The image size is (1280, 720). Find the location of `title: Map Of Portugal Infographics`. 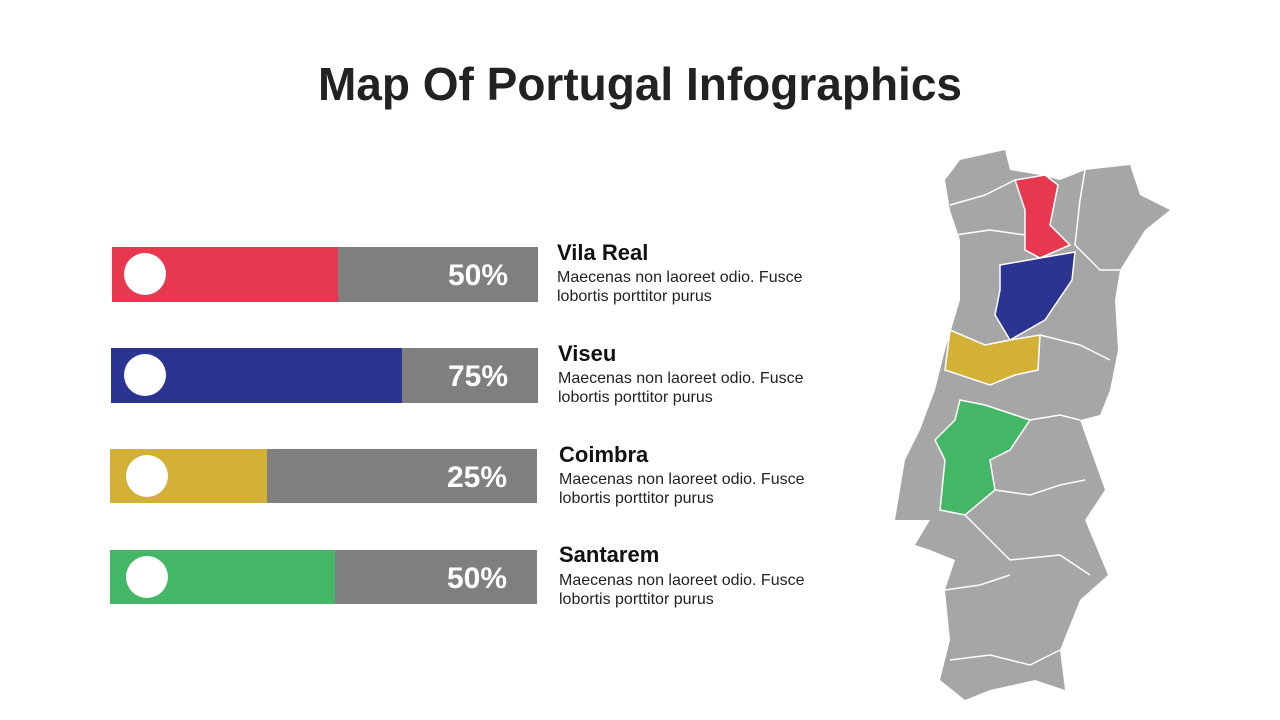

title: Map Of Portugal Infographics is located at coordinates (640, 84).